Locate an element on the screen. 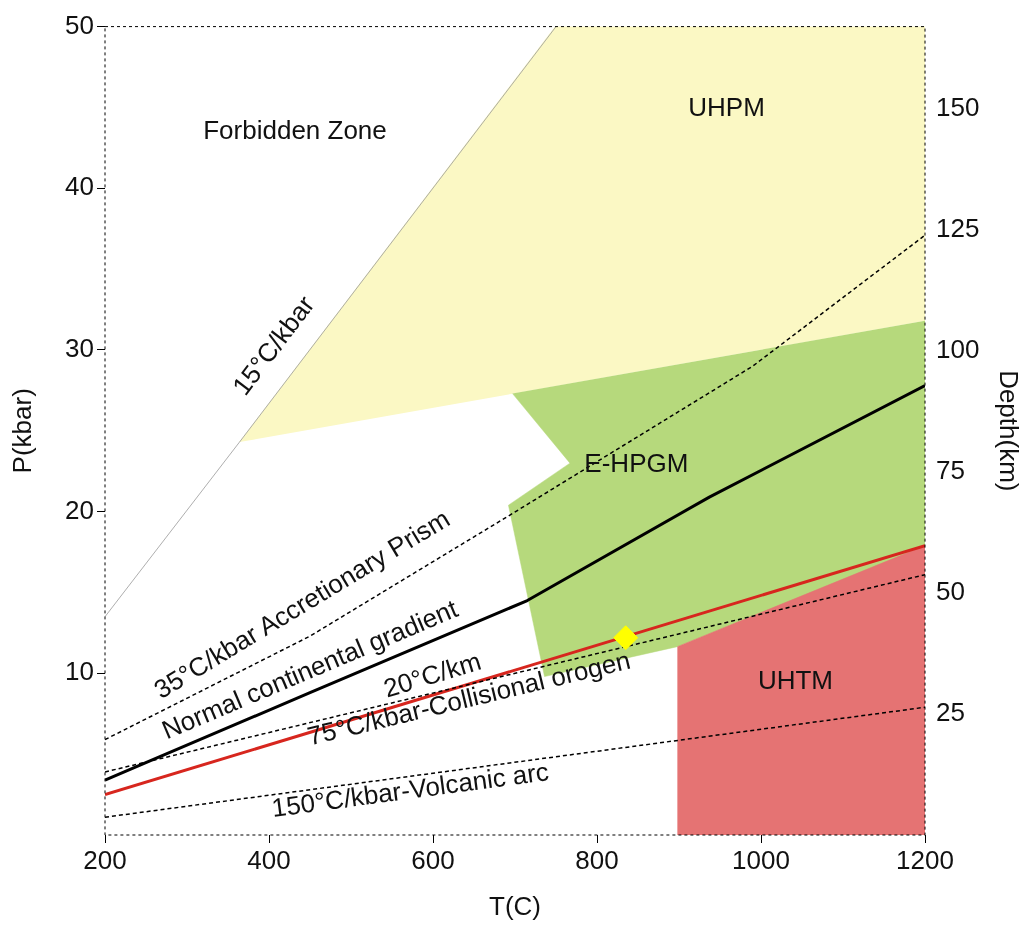 This screenshot has height=933, width=1033. y2-tick-label: 150 is located at coordinates (958, 107).